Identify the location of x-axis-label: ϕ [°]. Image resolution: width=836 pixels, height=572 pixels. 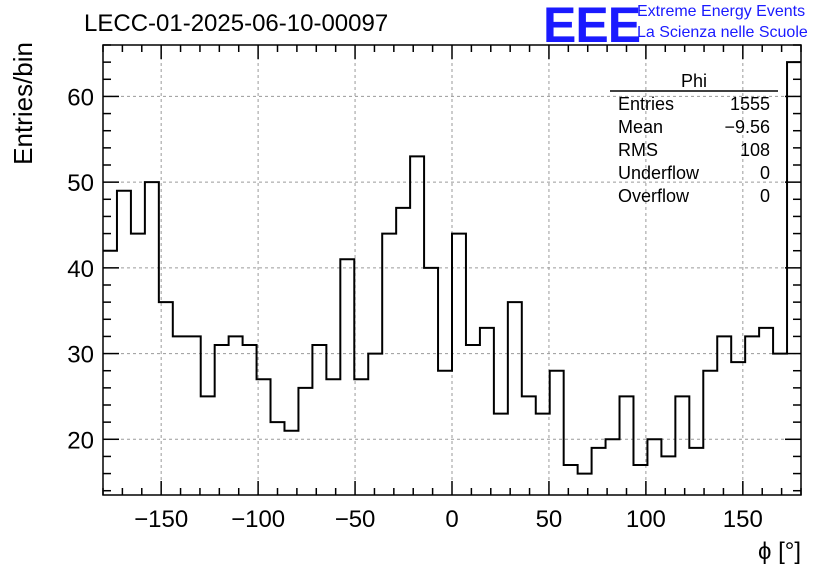
(779, 551).